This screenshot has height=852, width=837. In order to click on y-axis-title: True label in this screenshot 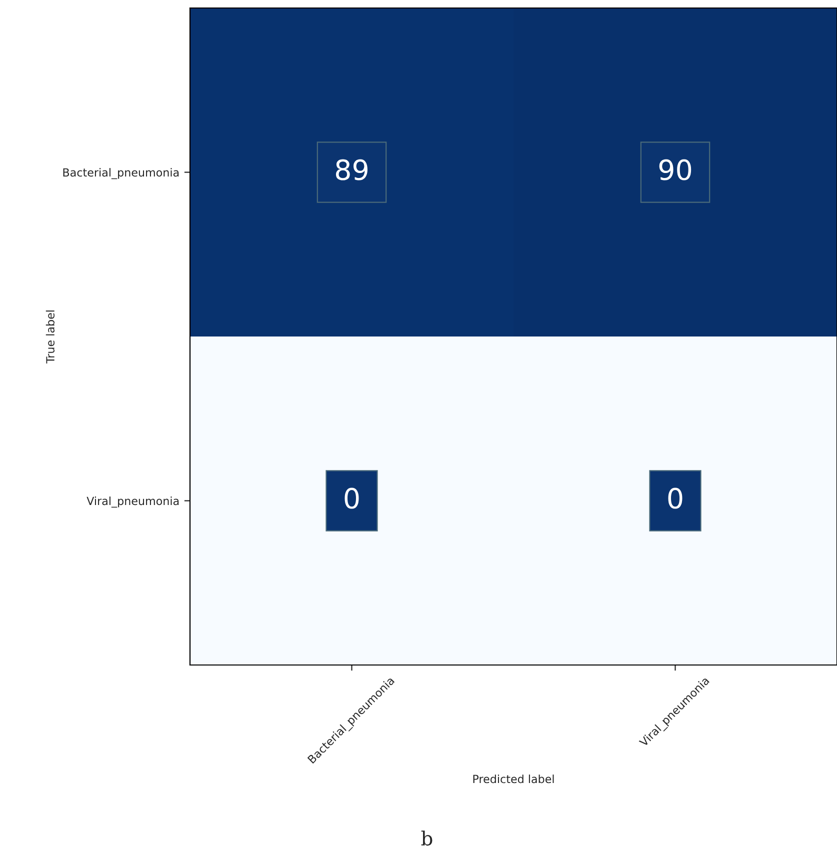, I will do `click(50, 337)`.